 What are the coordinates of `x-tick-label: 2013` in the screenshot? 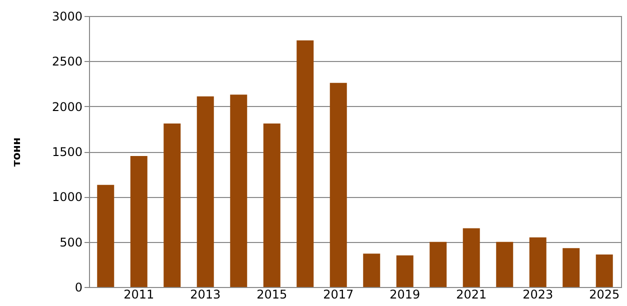 It's located at (205, 295).